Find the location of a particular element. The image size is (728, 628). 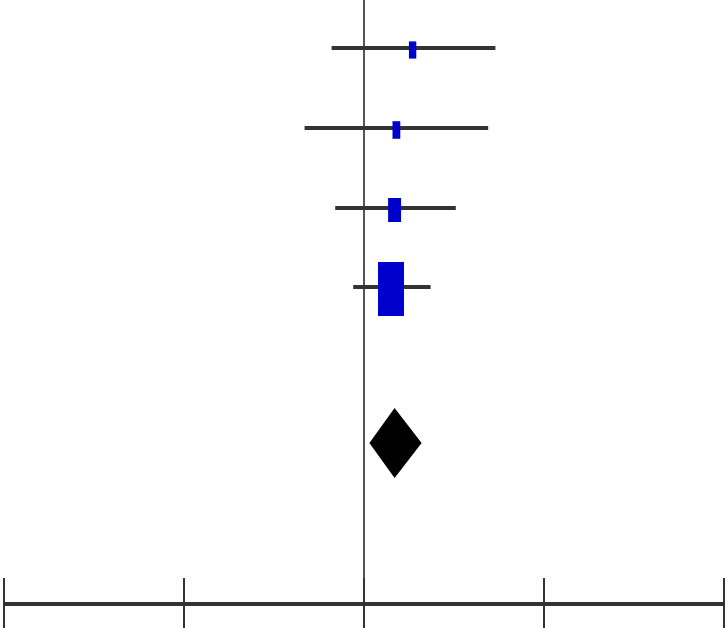

pooled-estimate-diamond is located at coordinates (395, 443).